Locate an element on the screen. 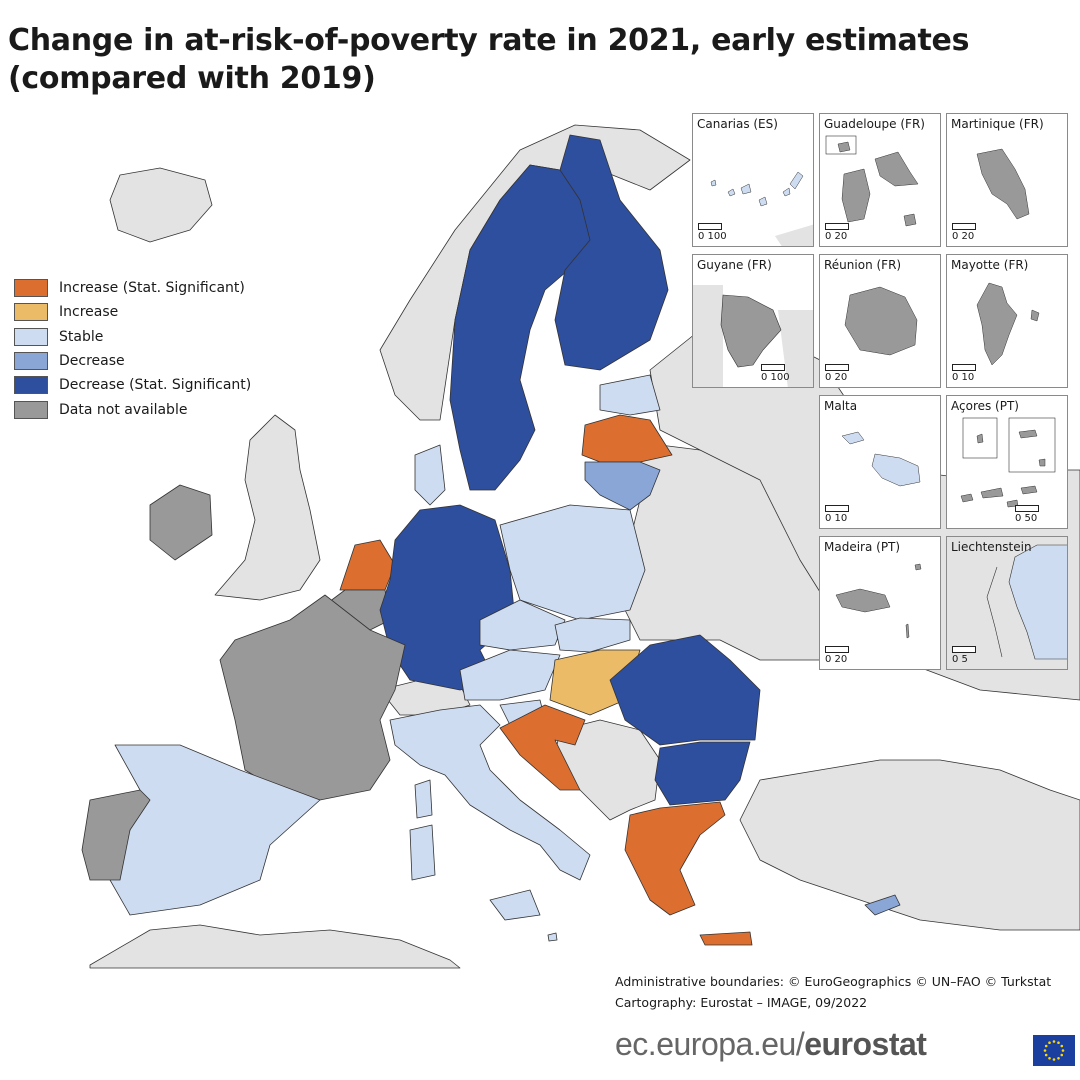  legend-item-decrease: Decrease is located at coordinates (132, 361).